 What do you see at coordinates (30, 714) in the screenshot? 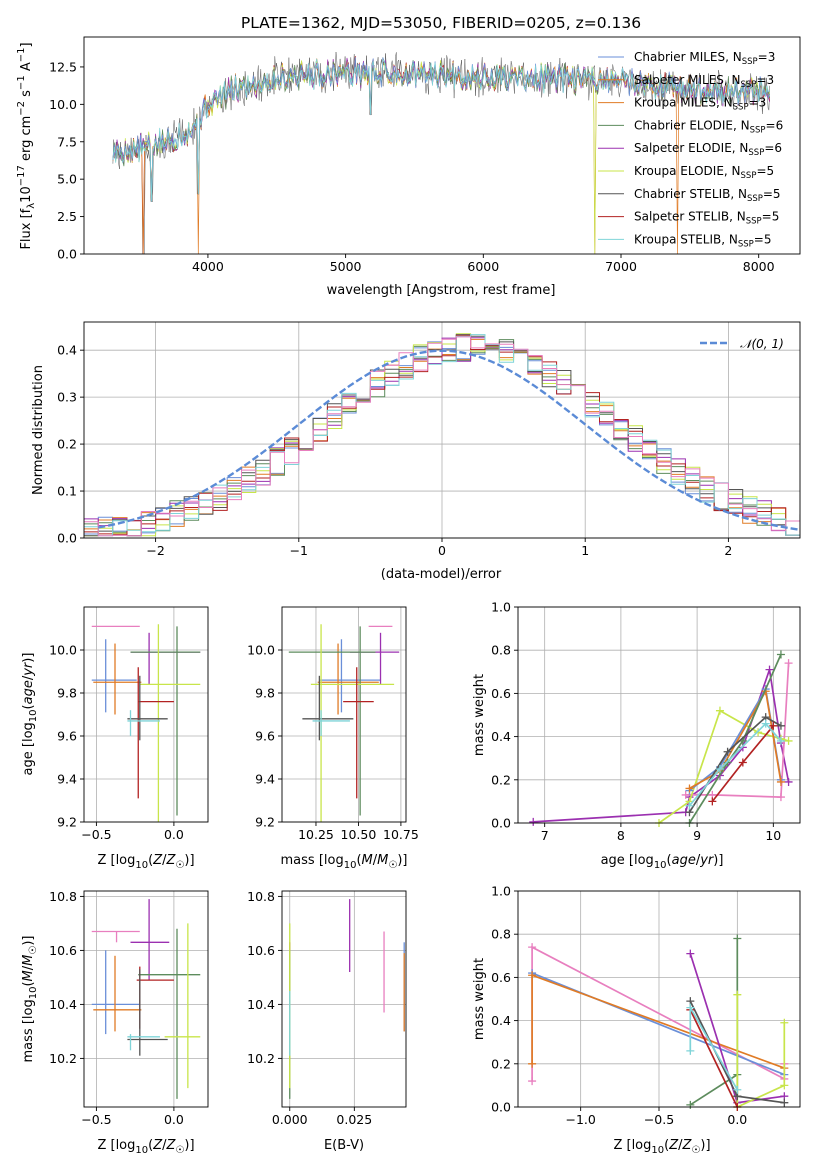
I see `age-vs-metallicity-ylabel: age [log10(age/yr)]` at bounding box center [30, 714].